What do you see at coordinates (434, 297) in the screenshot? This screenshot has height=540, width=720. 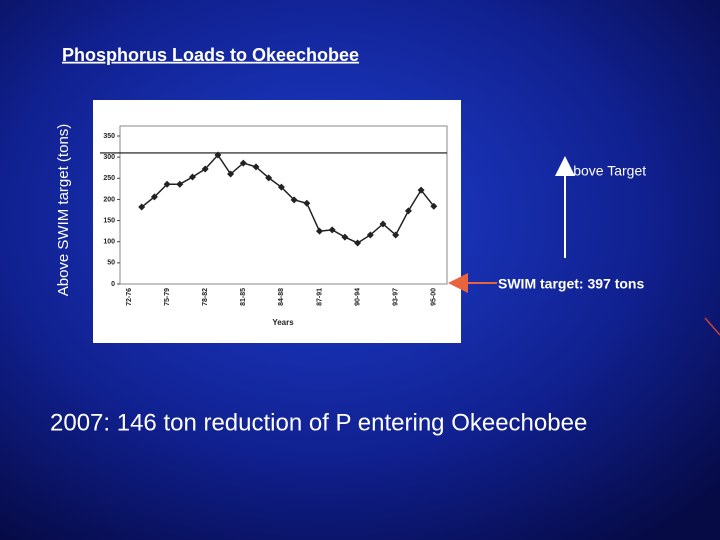 I see `x-tick-label: 95-00` at bounding box center [434, 297].